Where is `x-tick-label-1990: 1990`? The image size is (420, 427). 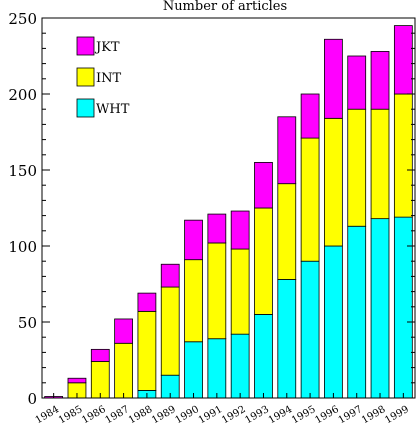
x-tick-label-1990: 1990 is located at coordinates (187, 415).